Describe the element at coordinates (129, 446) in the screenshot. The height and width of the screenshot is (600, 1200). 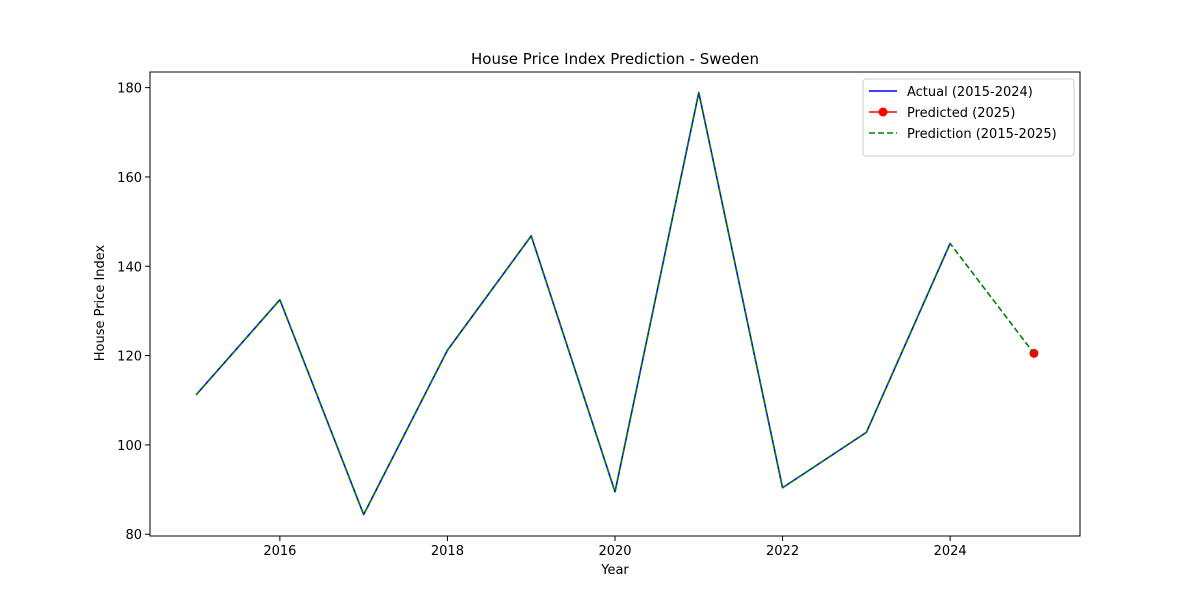
I see `y-tick-label: 100` at that location.